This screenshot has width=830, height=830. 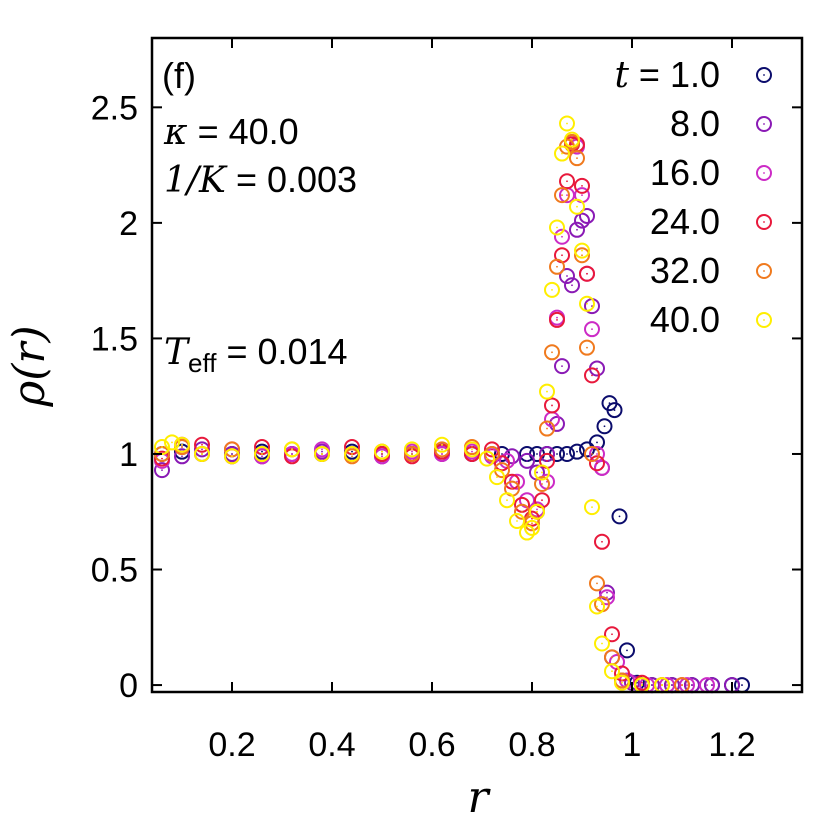 What do you see at coordinates (196, 180) in the screenshot?
I see `annotation-inv-k-symbol: 1/K` at bounding box center [196, 180].